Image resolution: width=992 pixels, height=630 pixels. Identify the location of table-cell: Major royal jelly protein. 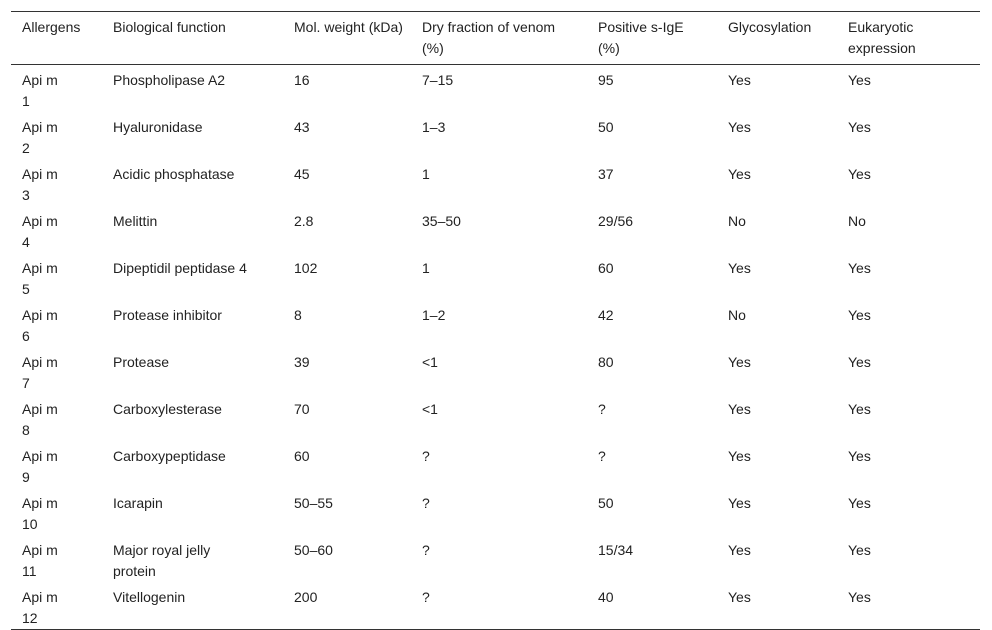
(162, 560).